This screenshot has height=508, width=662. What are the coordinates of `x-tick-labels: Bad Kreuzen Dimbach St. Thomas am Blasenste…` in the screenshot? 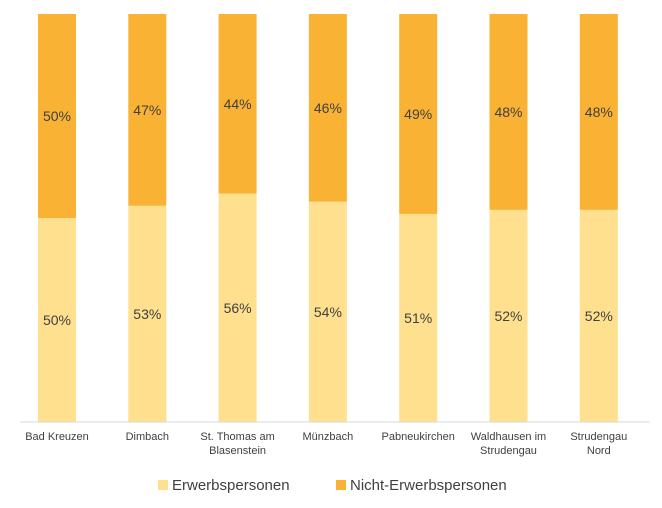 It's located at (326, 444).